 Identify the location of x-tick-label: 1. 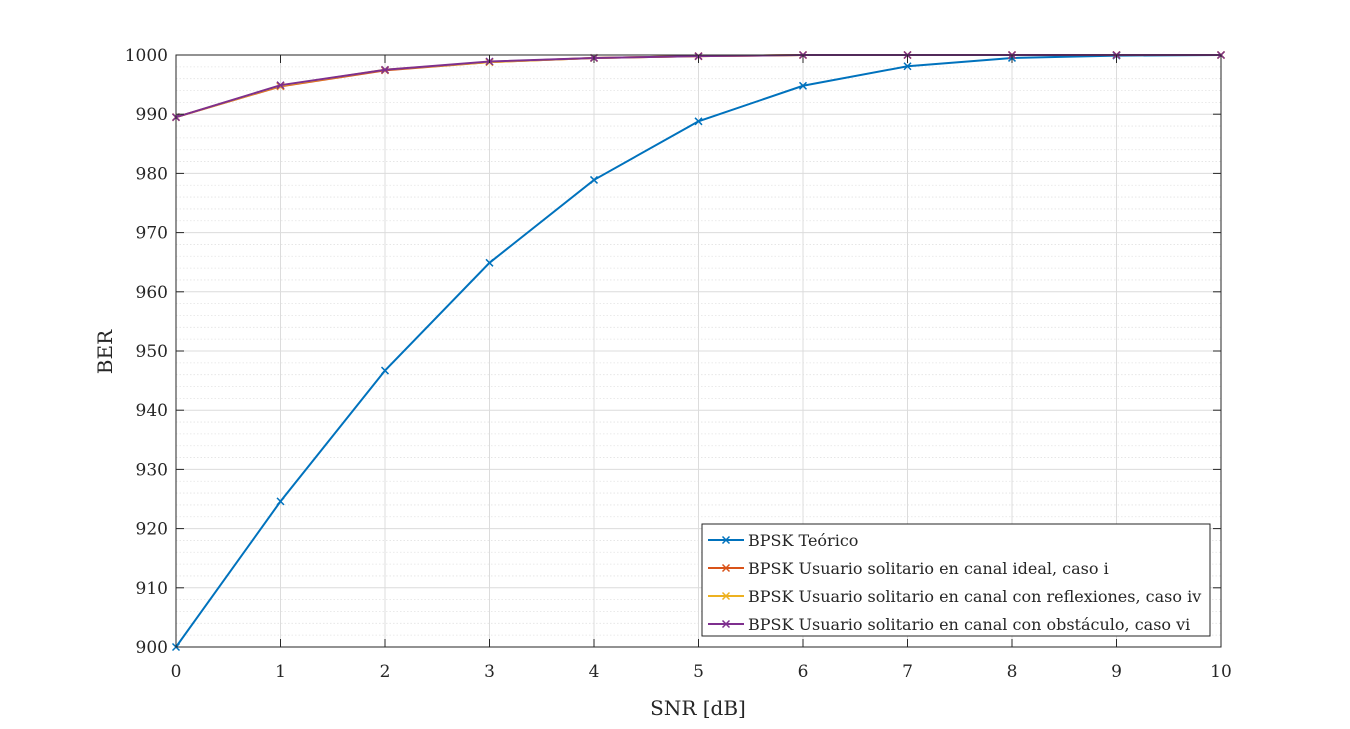
(280, 672).